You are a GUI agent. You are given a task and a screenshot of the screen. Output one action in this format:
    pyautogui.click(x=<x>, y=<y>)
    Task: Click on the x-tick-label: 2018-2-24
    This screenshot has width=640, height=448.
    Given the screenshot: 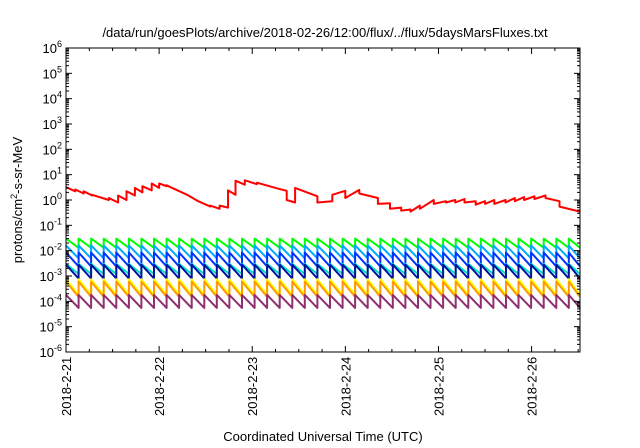 What is the action you would take?
    pyautogui.click(x=345, y=386)
    